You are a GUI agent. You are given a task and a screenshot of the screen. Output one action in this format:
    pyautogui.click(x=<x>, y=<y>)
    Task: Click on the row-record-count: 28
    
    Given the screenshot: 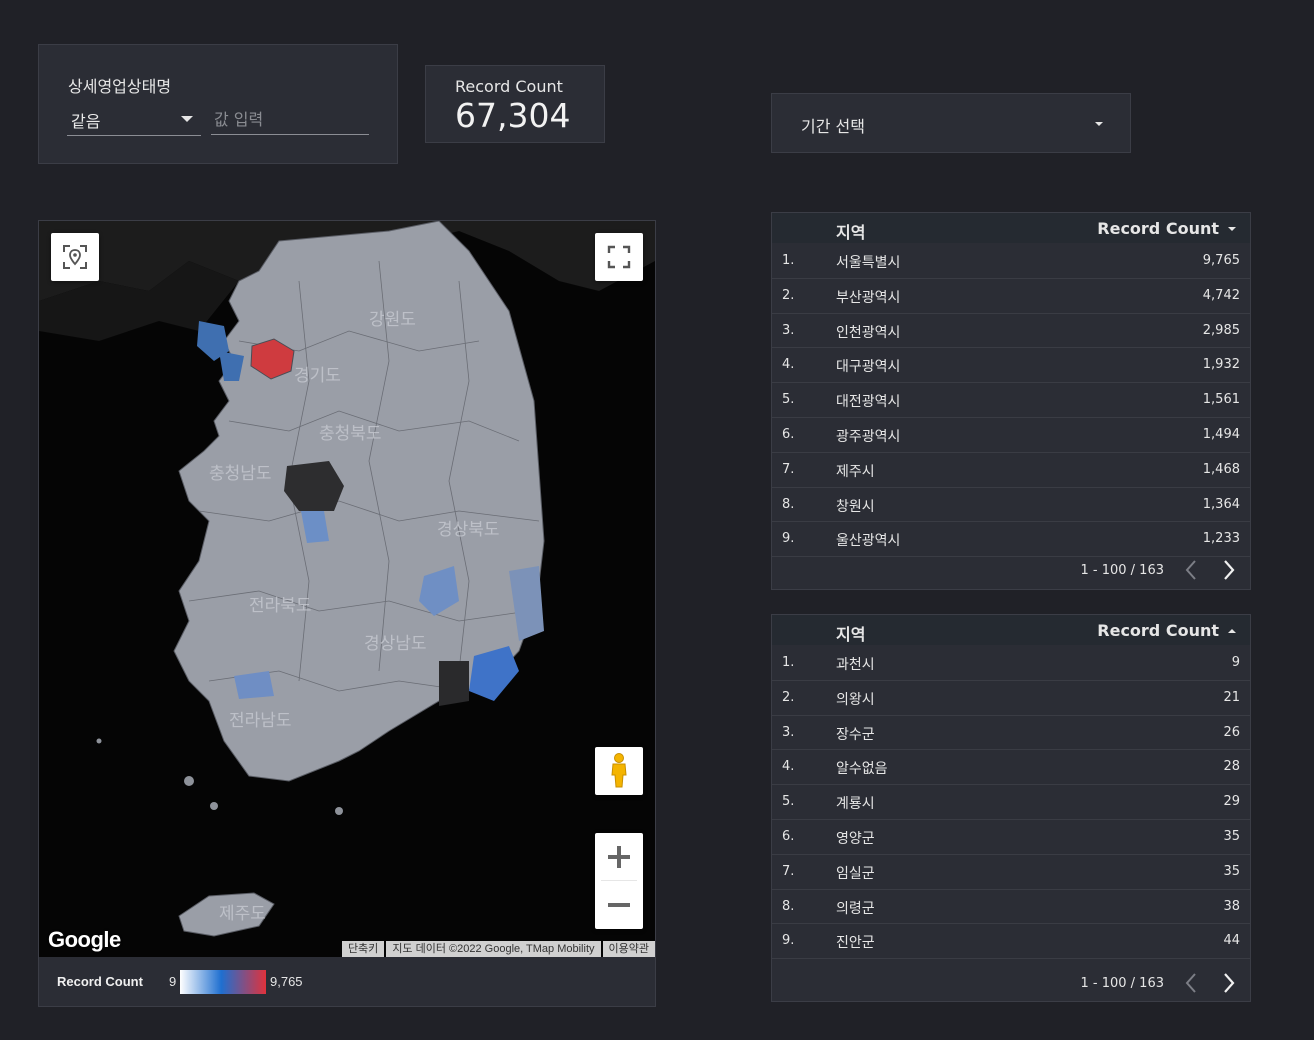 What is the action you would take?
    pyautogui.click(x=1231, y=767)
    